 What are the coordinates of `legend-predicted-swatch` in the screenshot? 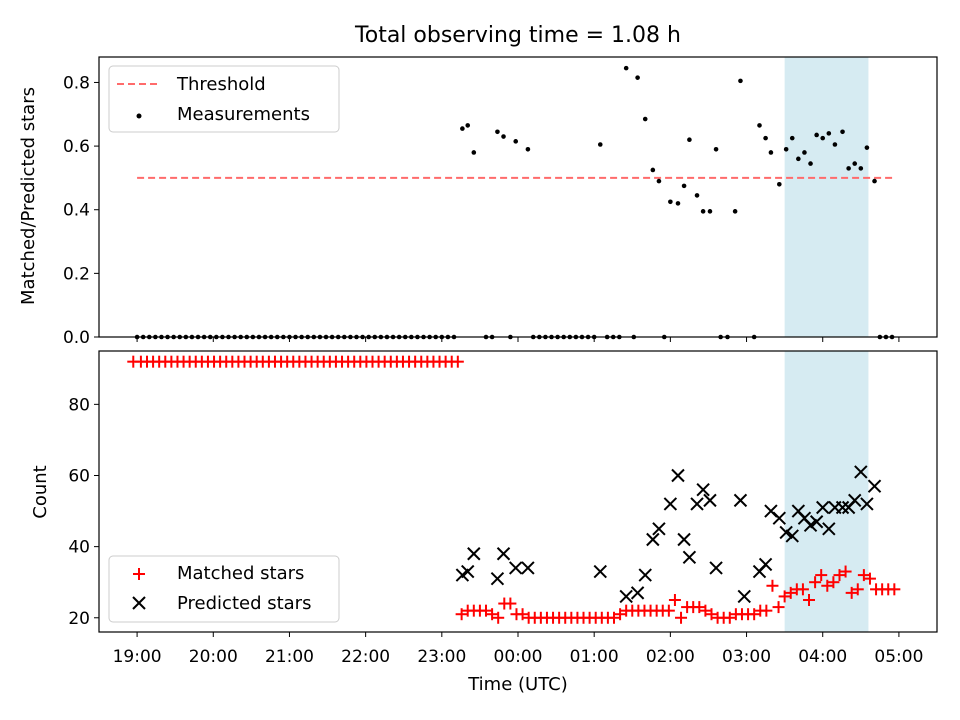 It's located at (139, 603).